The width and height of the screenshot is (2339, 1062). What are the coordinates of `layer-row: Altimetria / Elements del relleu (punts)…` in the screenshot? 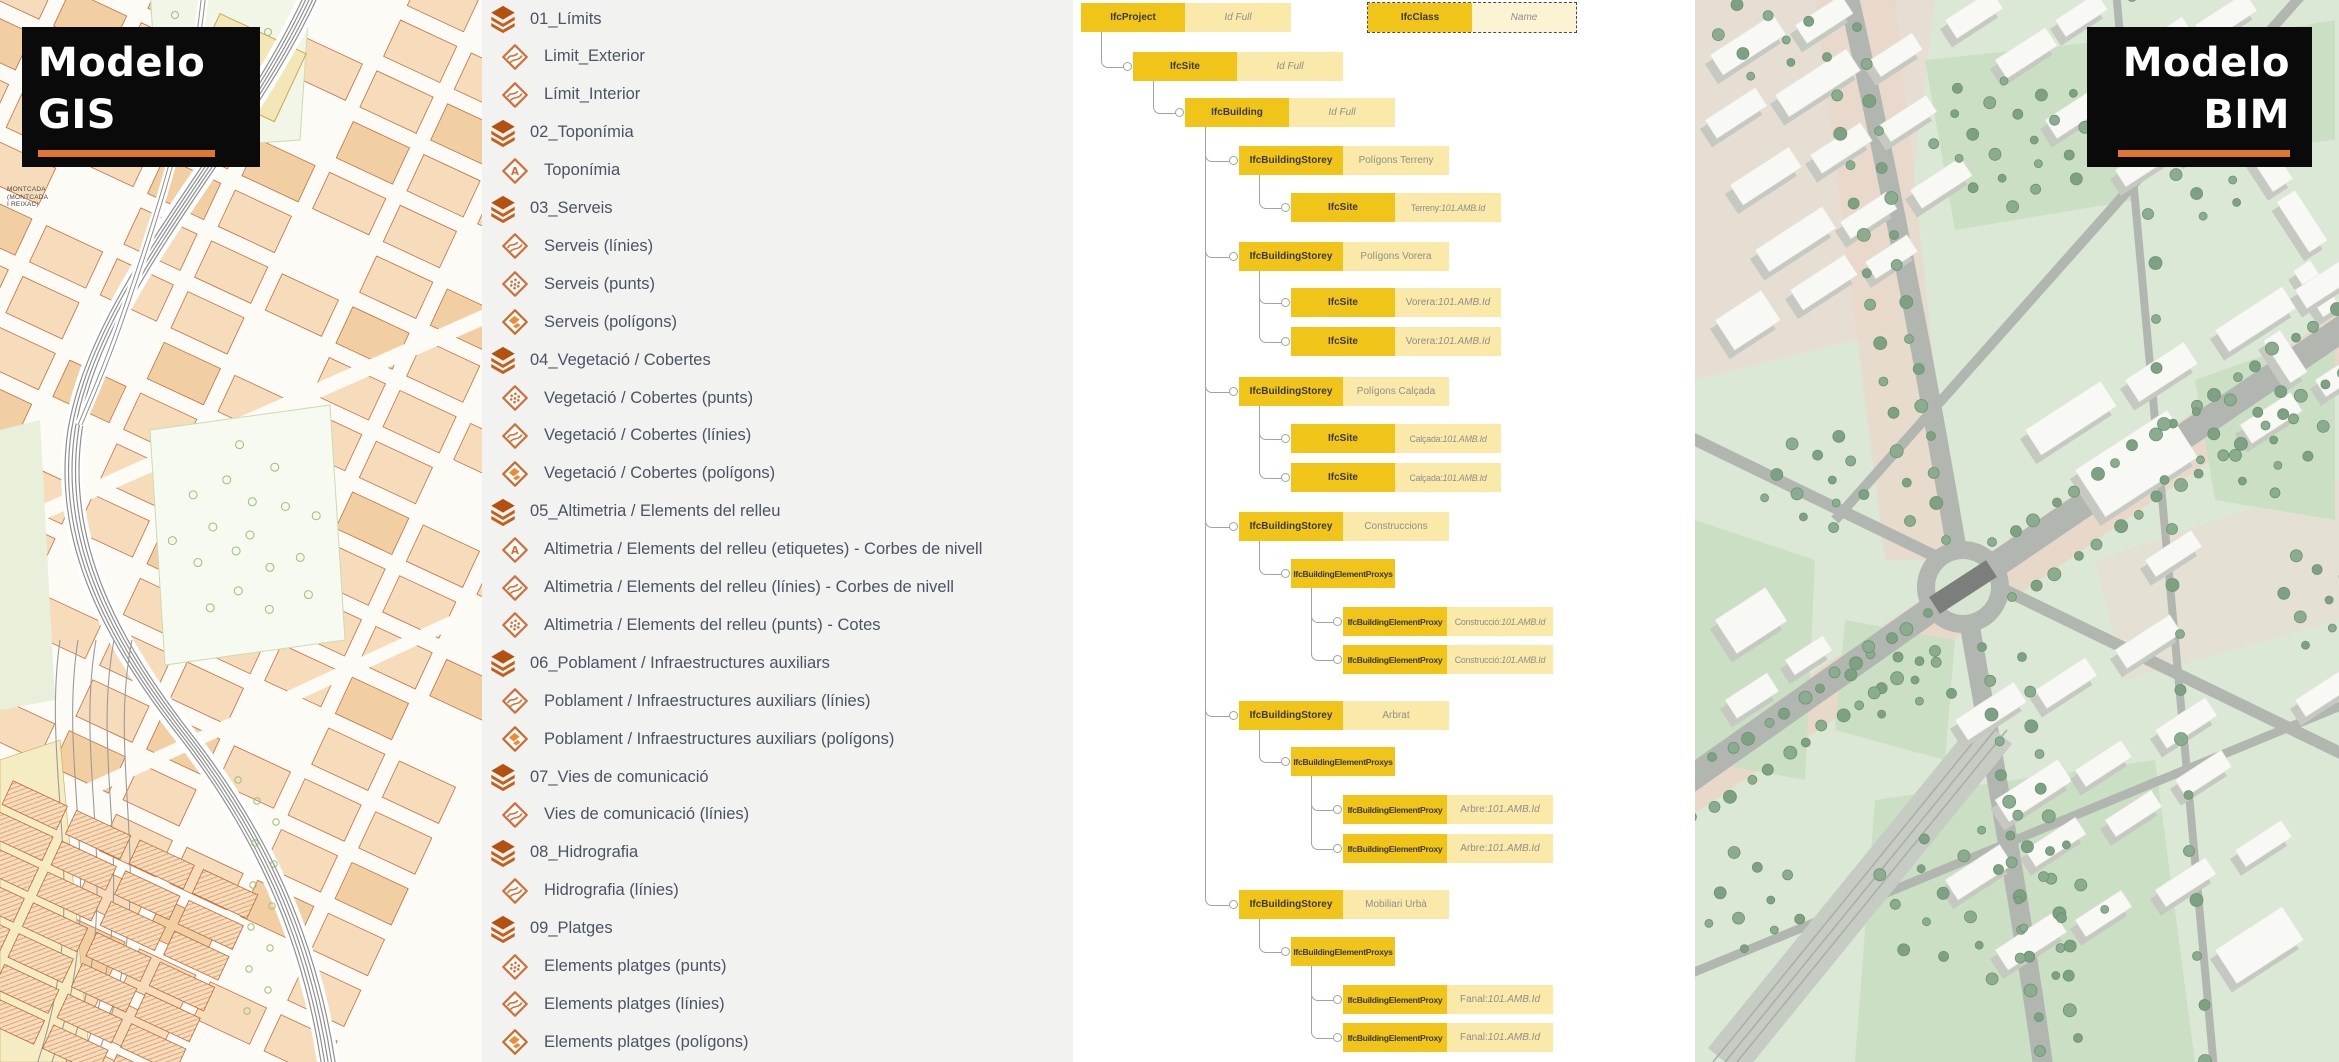 It's located at (777, 625).